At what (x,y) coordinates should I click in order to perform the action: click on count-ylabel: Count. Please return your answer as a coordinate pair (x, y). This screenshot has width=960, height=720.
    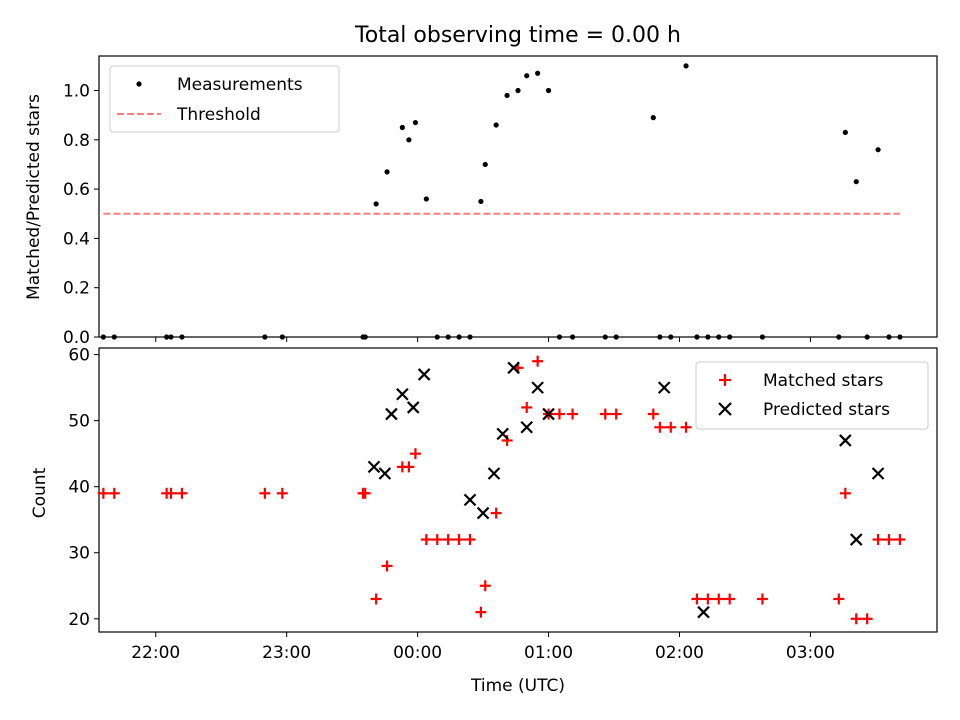
    Looking at the image, I should click on (40, 492).